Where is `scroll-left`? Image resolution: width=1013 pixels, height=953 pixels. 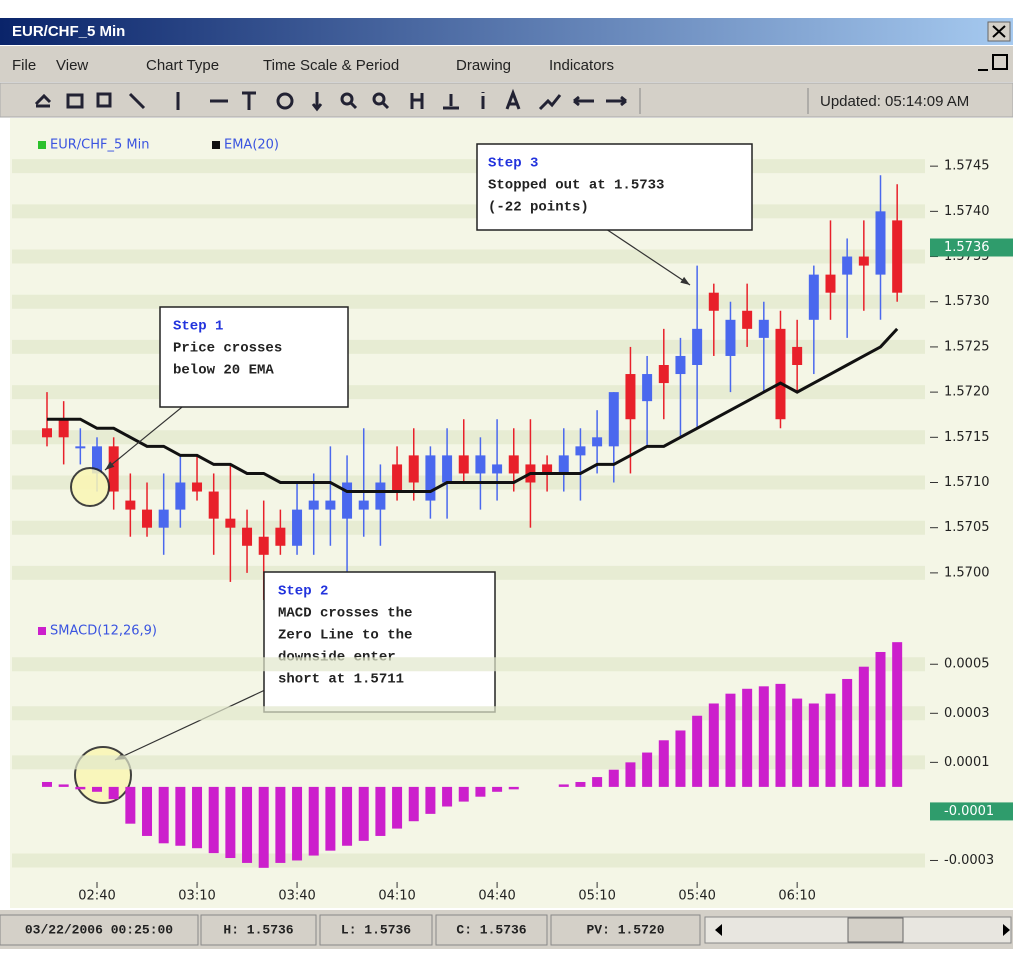 scroll-left is located at coordinates (718, 930).